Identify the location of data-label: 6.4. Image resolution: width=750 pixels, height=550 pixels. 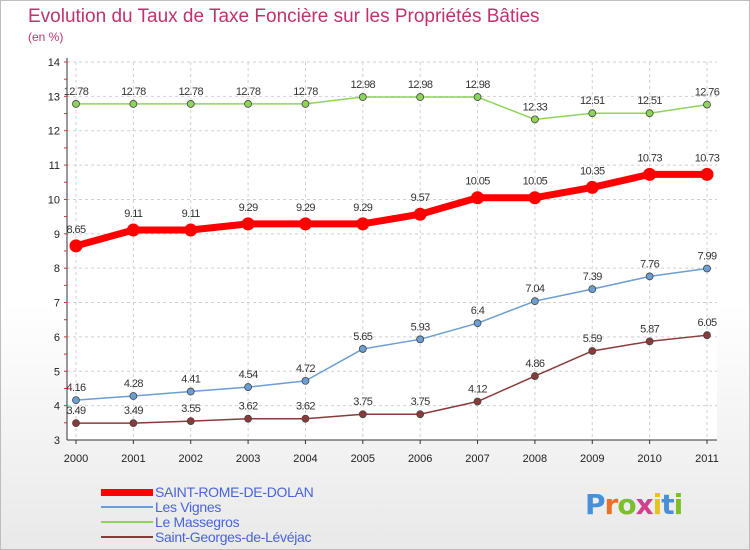
(478, 311).